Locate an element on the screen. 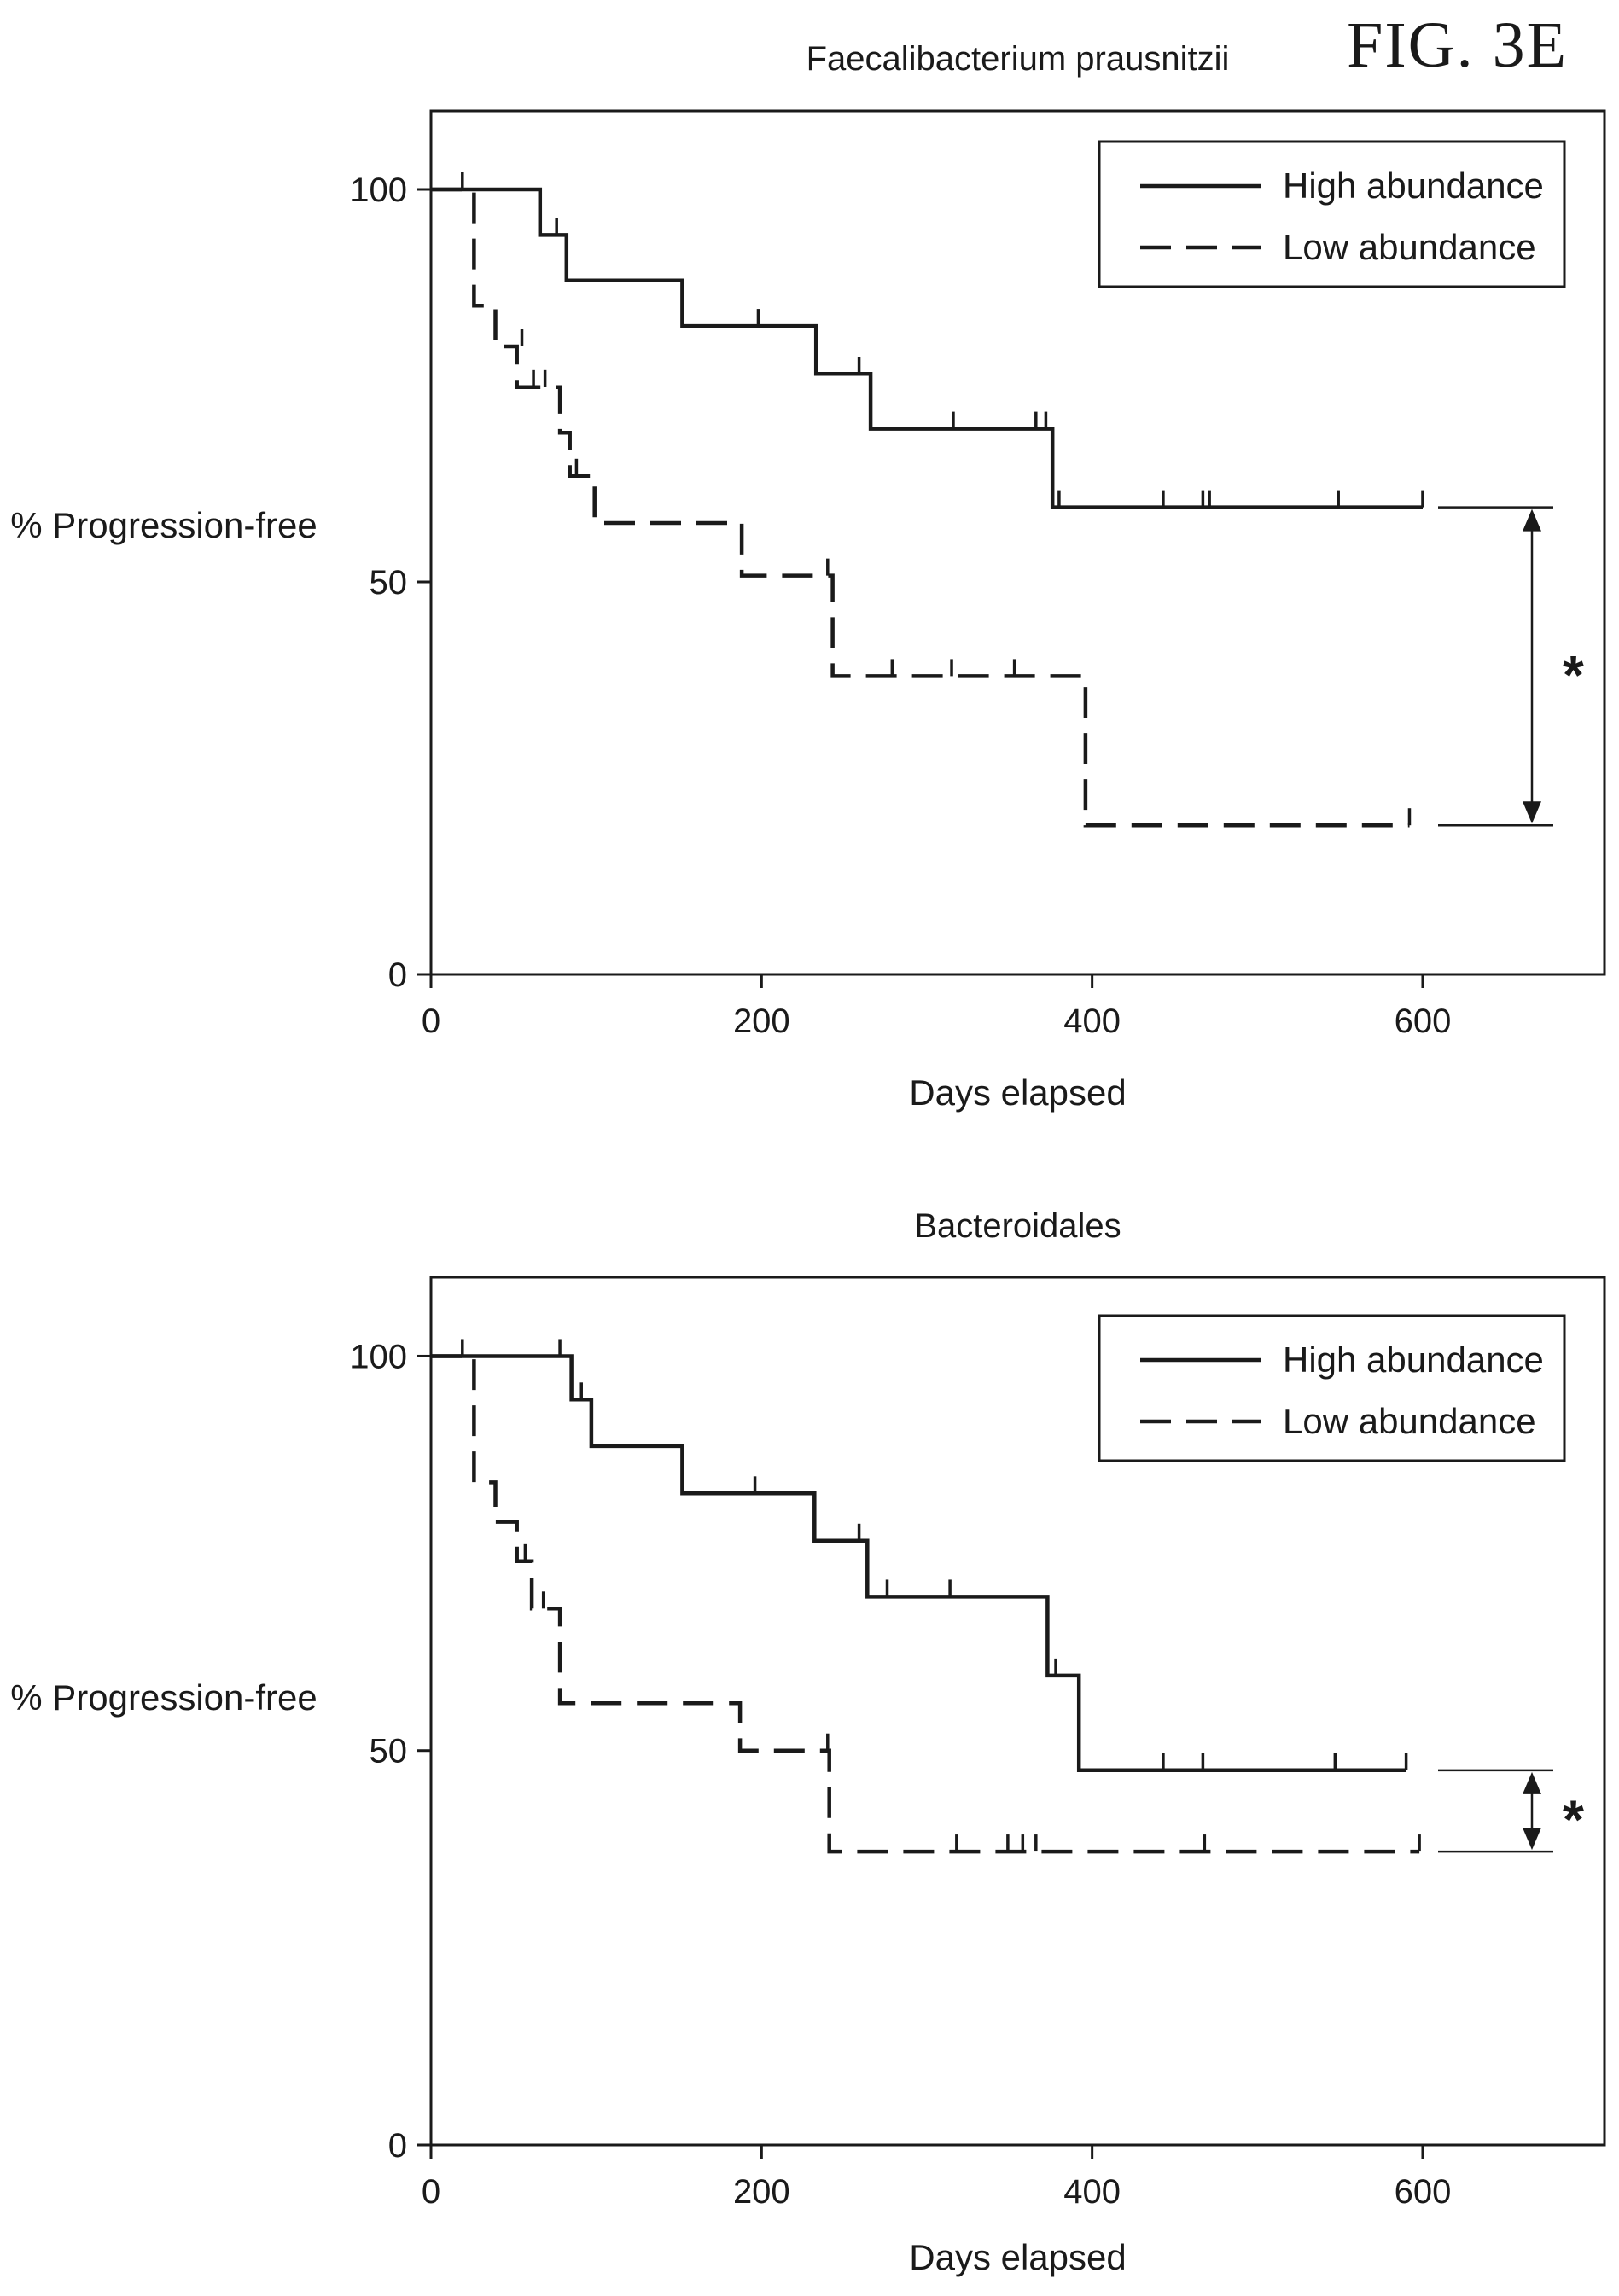  chart-title: Bacteroidales is located at coordinates (1017, 1226).